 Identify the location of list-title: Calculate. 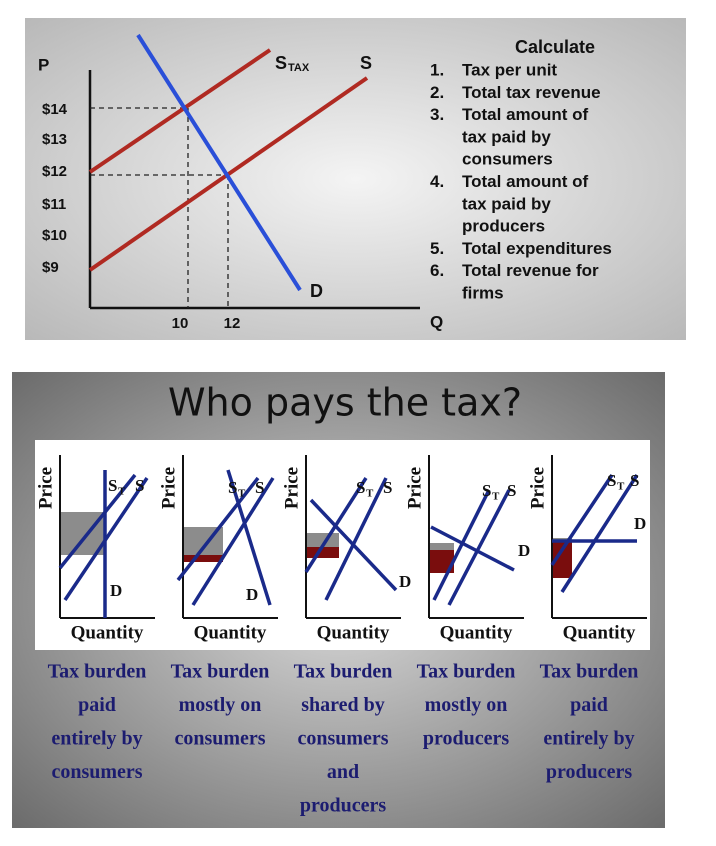
(555, 47).